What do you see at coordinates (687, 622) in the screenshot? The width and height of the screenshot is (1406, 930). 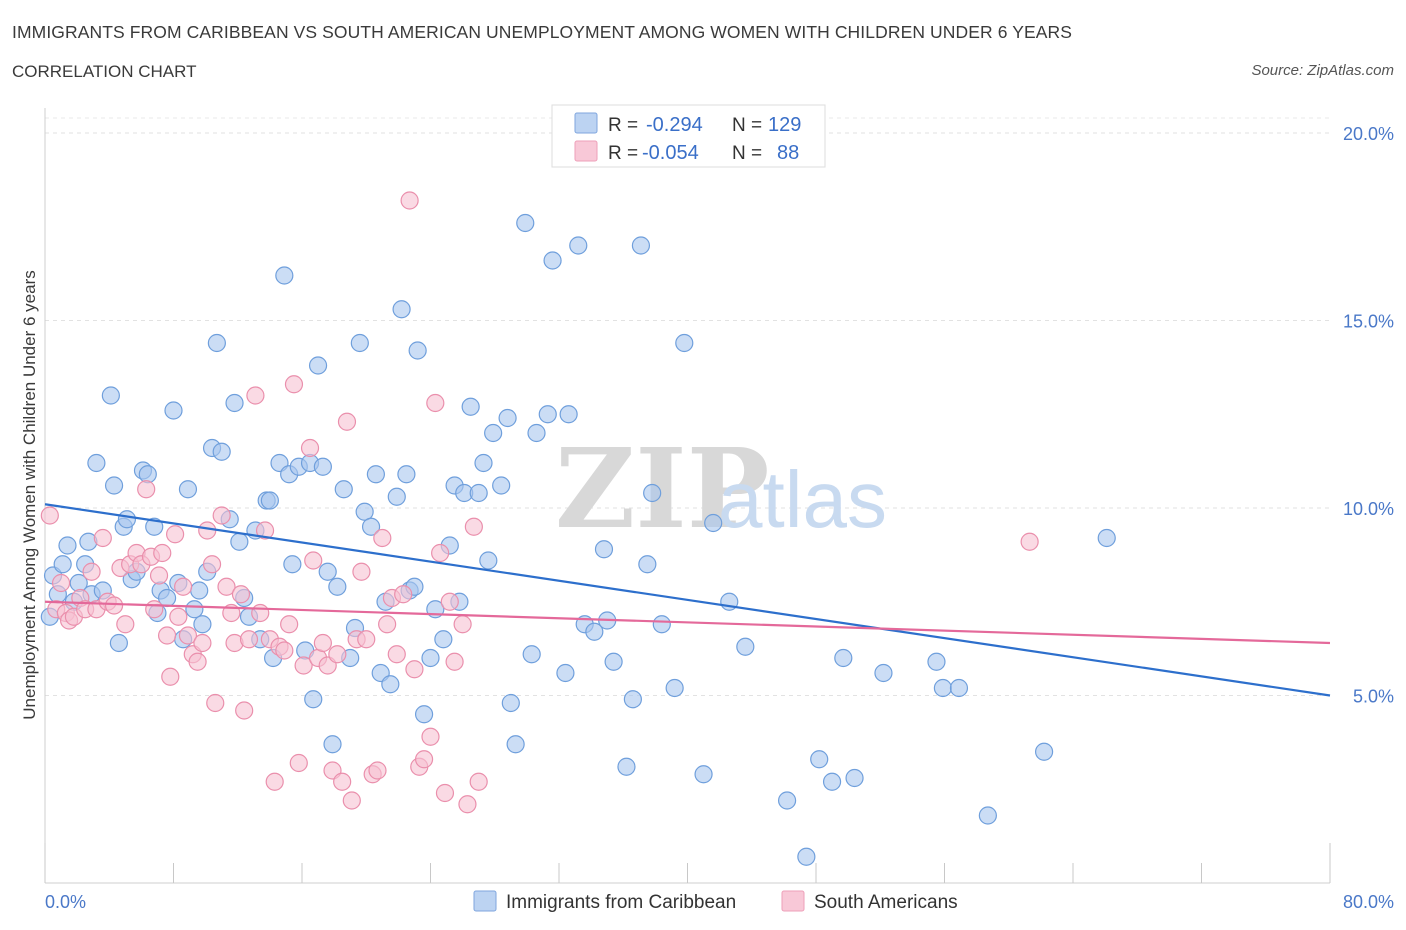 I see `south-american-trend-line` at bounding box center [687, 622].